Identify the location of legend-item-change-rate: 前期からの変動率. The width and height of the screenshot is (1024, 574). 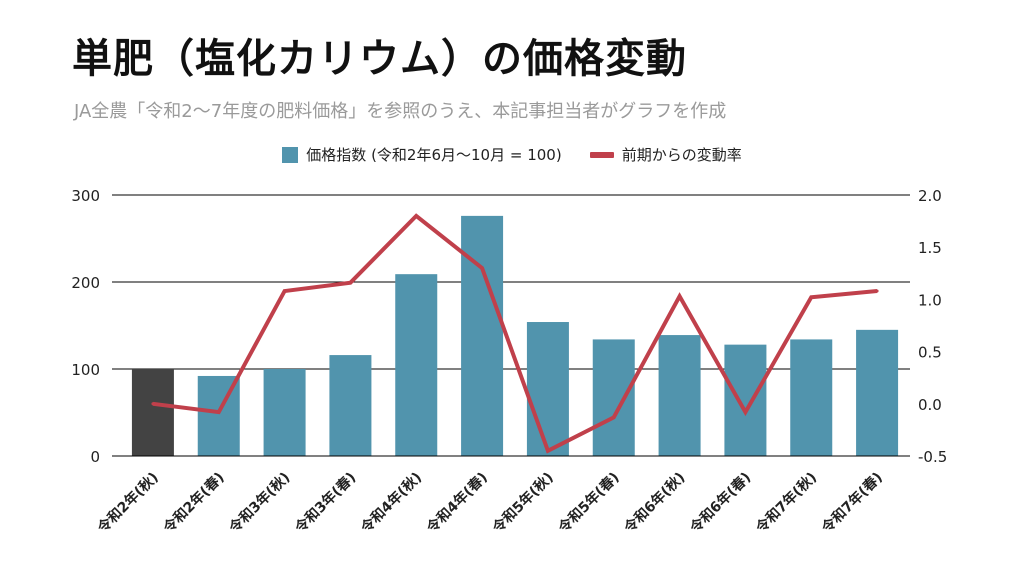
(665, 154).